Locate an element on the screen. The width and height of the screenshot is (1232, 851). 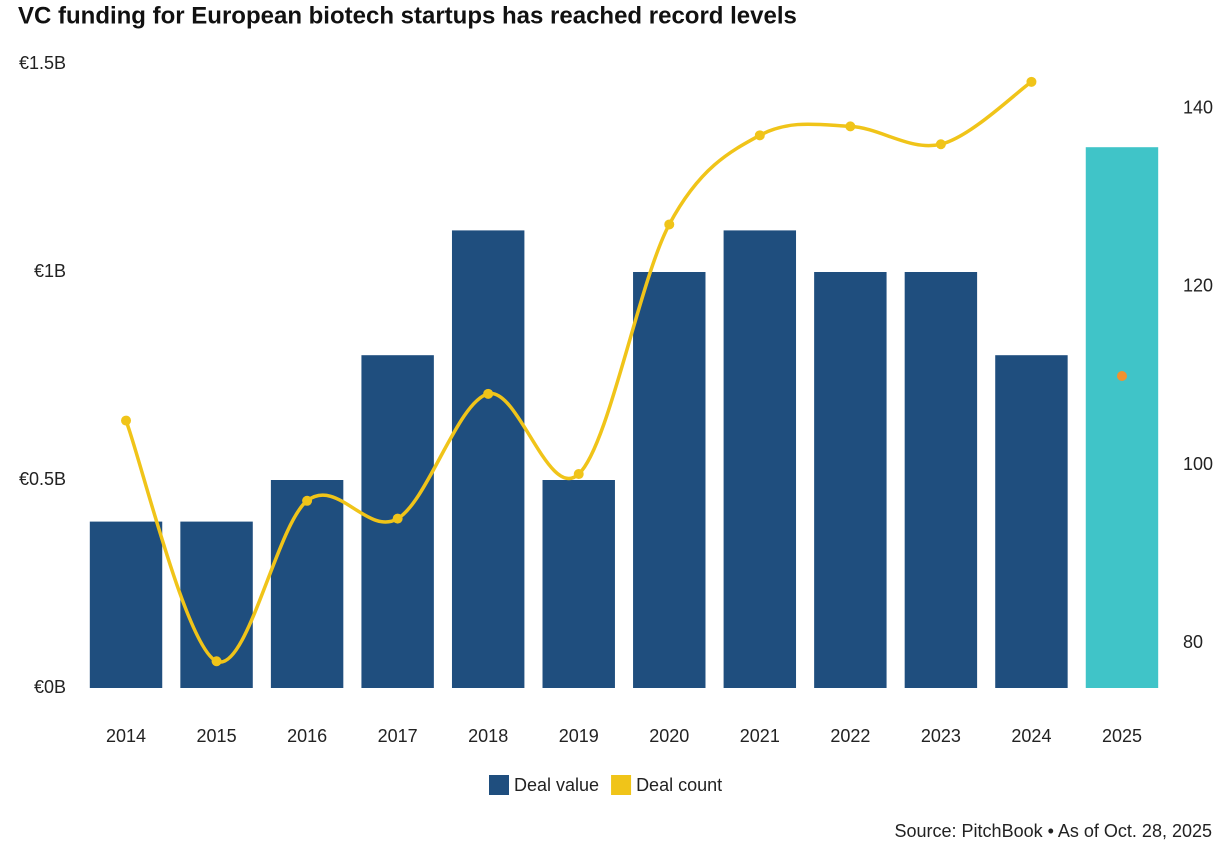
x-tick-label: 2024 is located at coordinates (1031, 736).